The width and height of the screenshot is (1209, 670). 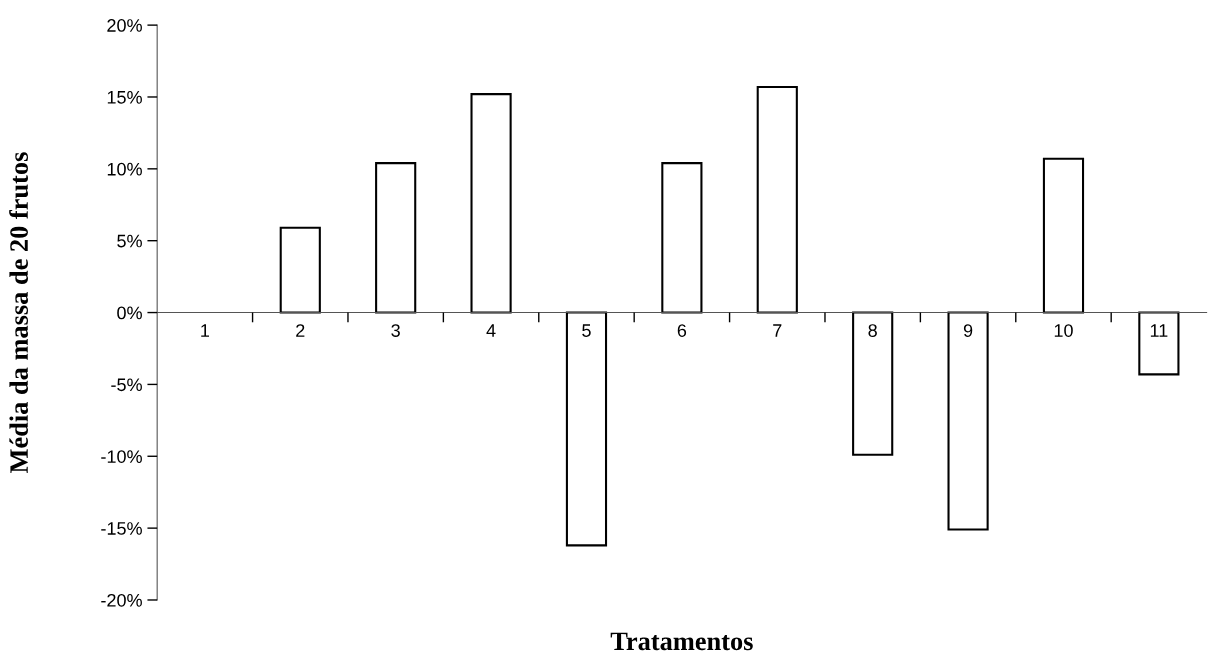 I want to click on x-tick-label: 8, so click(x=872, y=330).